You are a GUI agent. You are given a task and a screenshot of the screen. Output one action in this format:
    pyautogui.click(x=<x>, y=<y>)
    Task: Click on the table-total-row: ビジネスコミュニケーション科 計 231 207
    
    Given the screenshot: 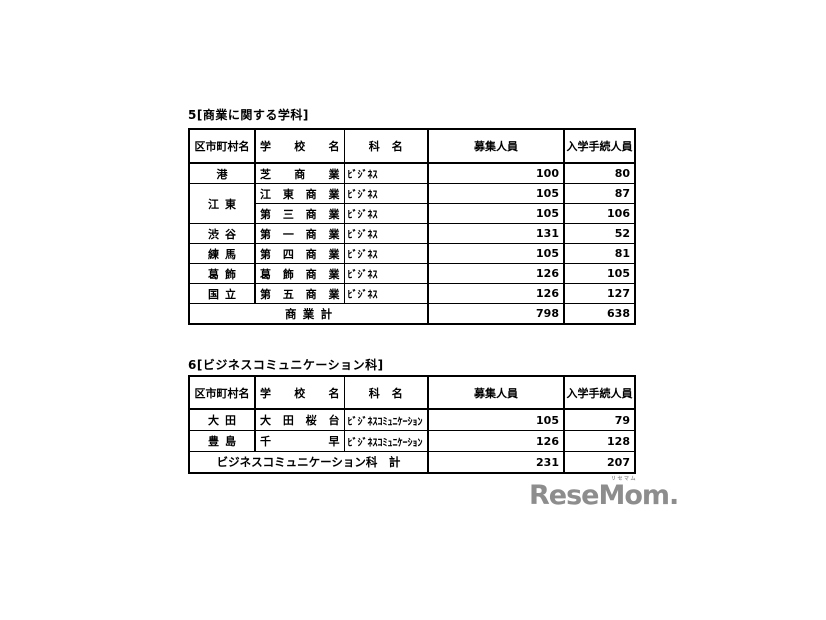 What is the action you would take?
    pyautogui.click(x=412, y=462)
    